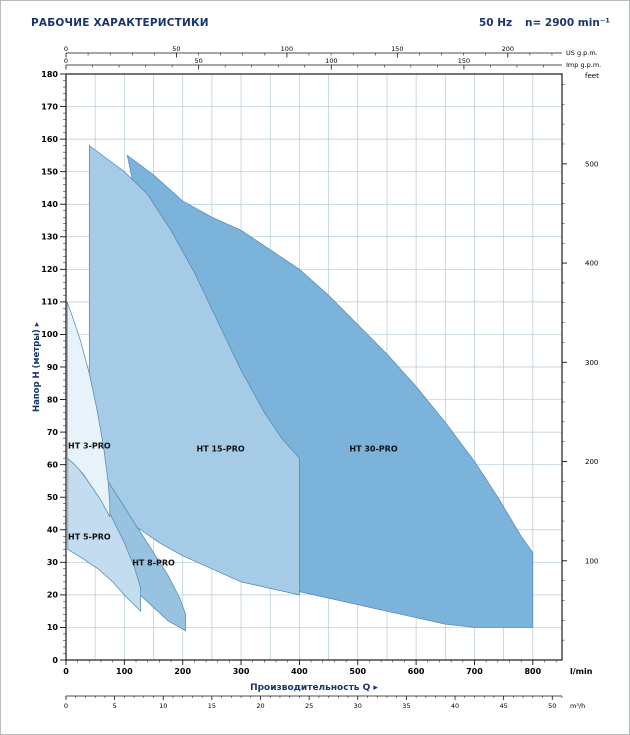  Describe the element at coordinates (324, 702) in the screenshot. I see `axis-bottom-m3h: 0 5 10 15 20 25 30 35 40 45 50 m³/h` at that location.